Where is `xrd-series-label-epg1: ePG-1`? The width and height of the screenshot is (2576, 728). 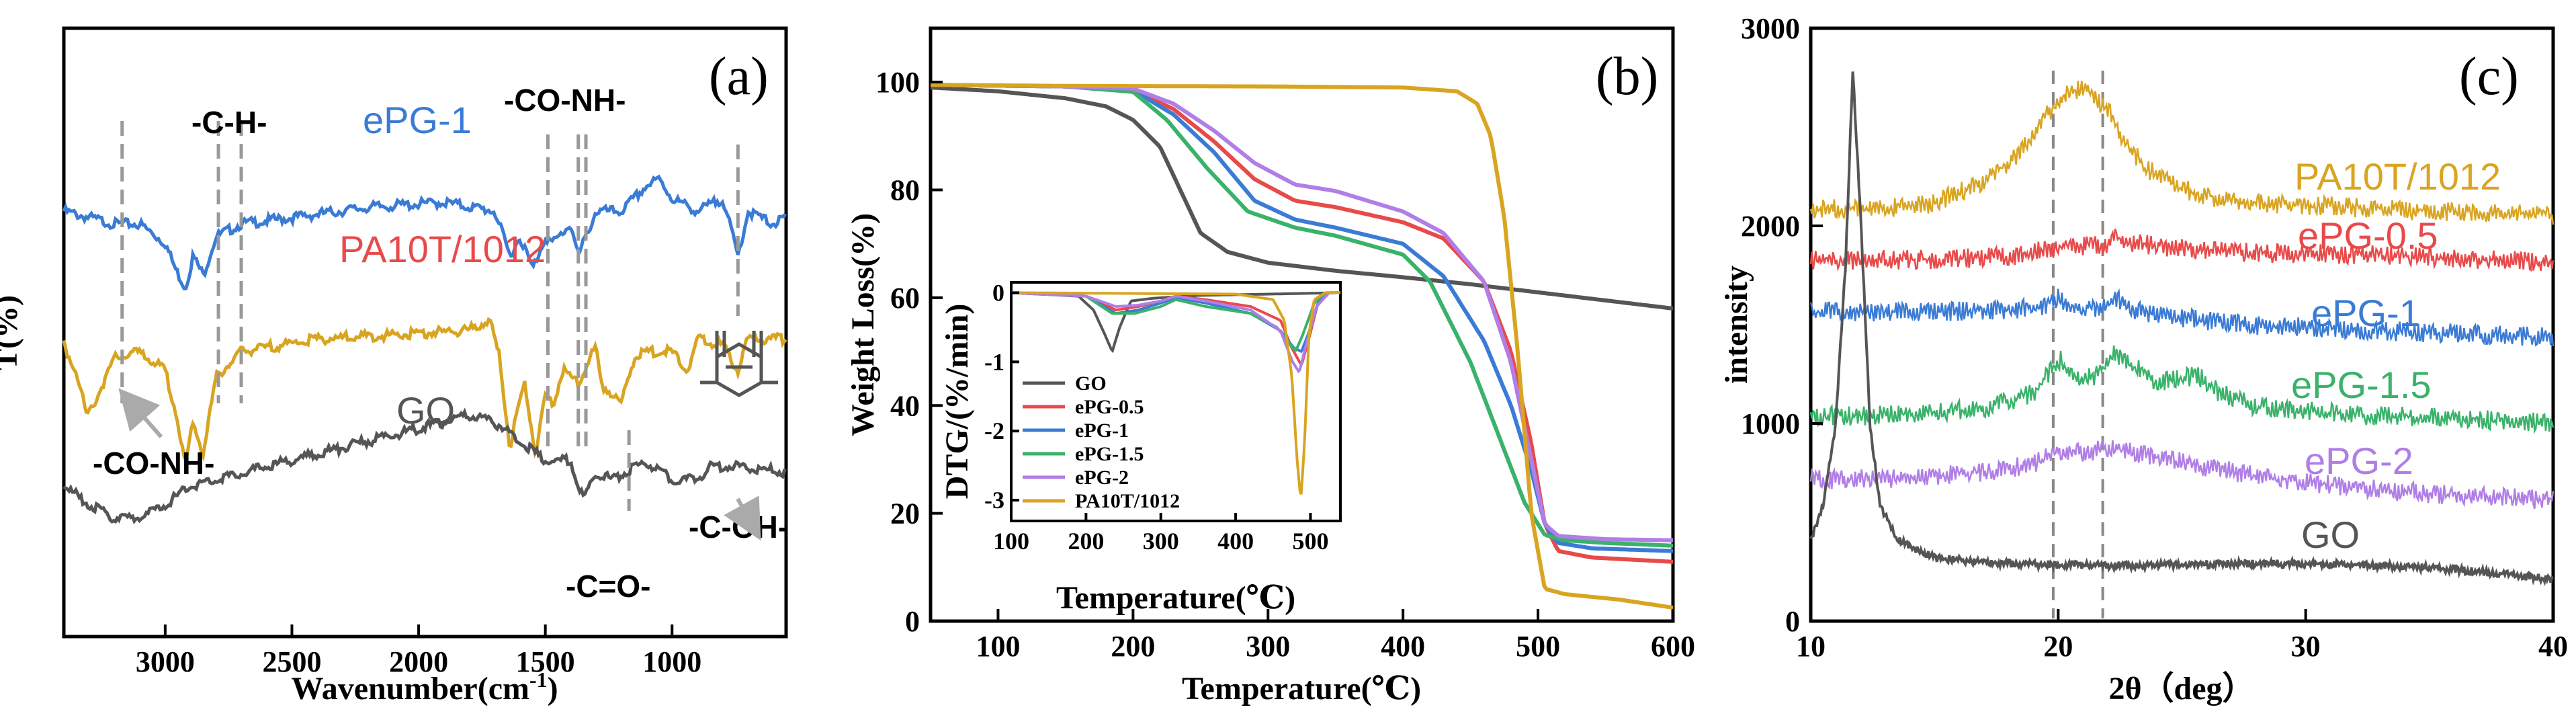
xrd-series-label-epg1: ePG-1 is located at coordinates (2365, 313).